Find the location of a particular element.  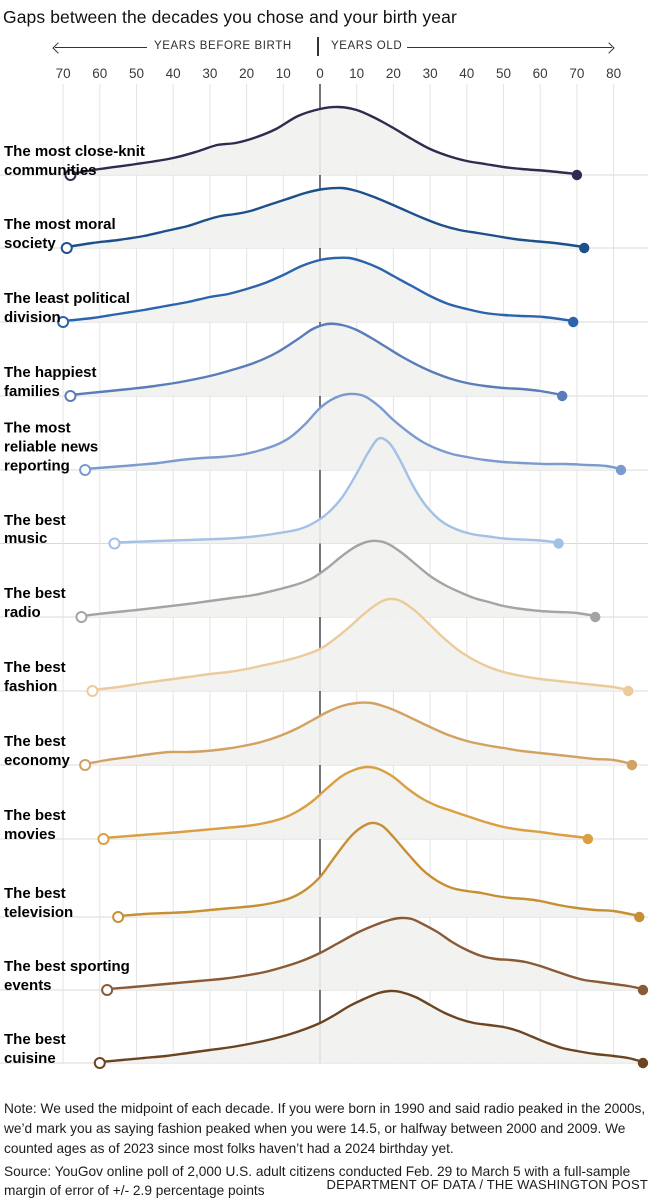

row-label-best-cuisine: The best cuisine is located at coordinates (35, 1049).